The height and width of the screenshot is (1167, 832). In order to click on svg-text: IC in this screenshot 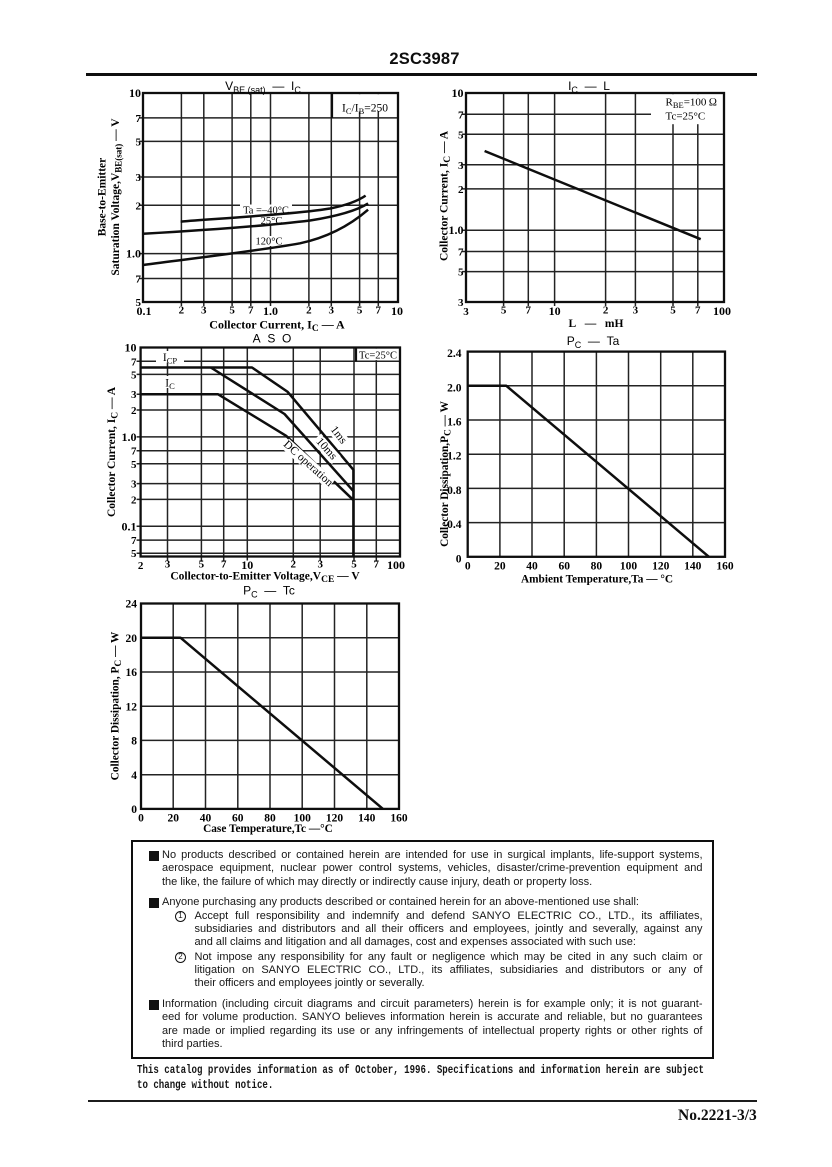, I will do `click(170, 385)`.